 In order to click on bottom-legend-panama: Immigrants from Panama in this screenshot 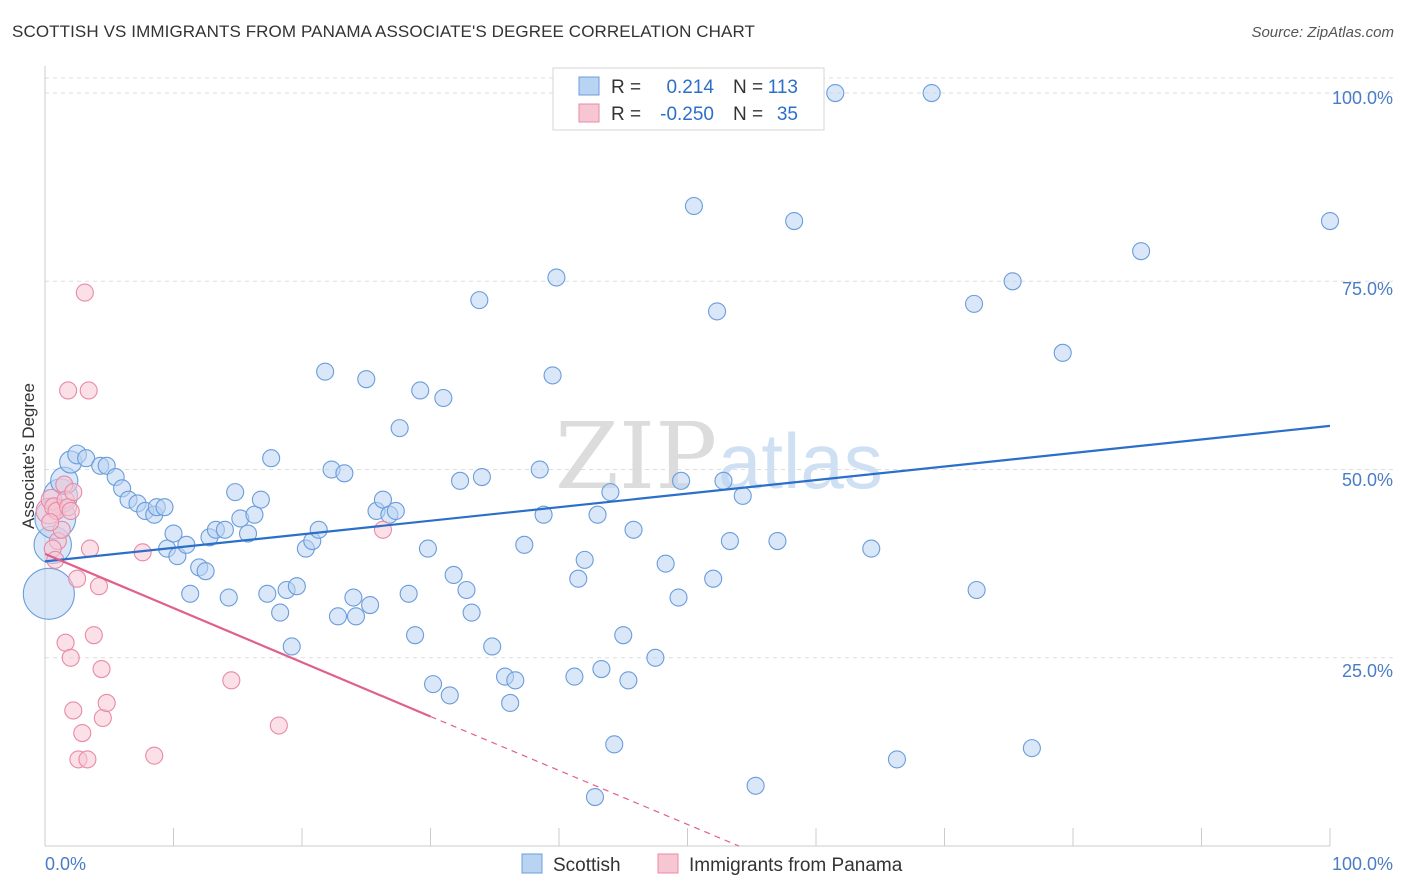, I will do `click(796, 865)`.